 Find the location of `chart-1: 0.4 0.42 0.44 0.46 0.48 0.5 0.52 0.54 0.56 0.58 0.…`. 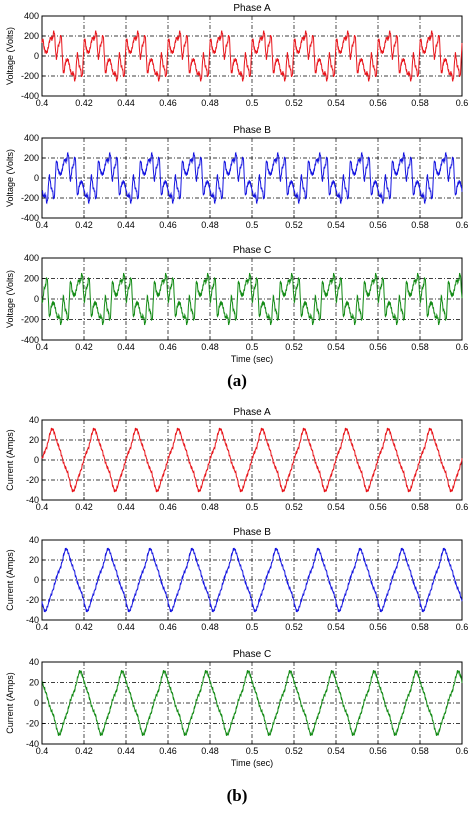

chart-1: 0.4 0.42 0.44 0.46 0.48 0.5 0.52 0.54 0.56 0.58 0.… is located at coordinates (236, 55).